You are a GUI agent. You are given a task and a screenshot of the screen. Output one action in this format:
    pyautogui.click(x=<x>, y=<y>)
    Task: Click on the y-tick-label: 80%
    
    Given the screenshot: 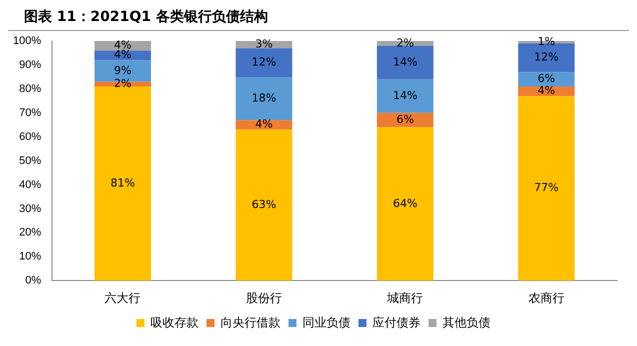 What is the action you would take?
    pyautogui.click(x=30, y=88)
    